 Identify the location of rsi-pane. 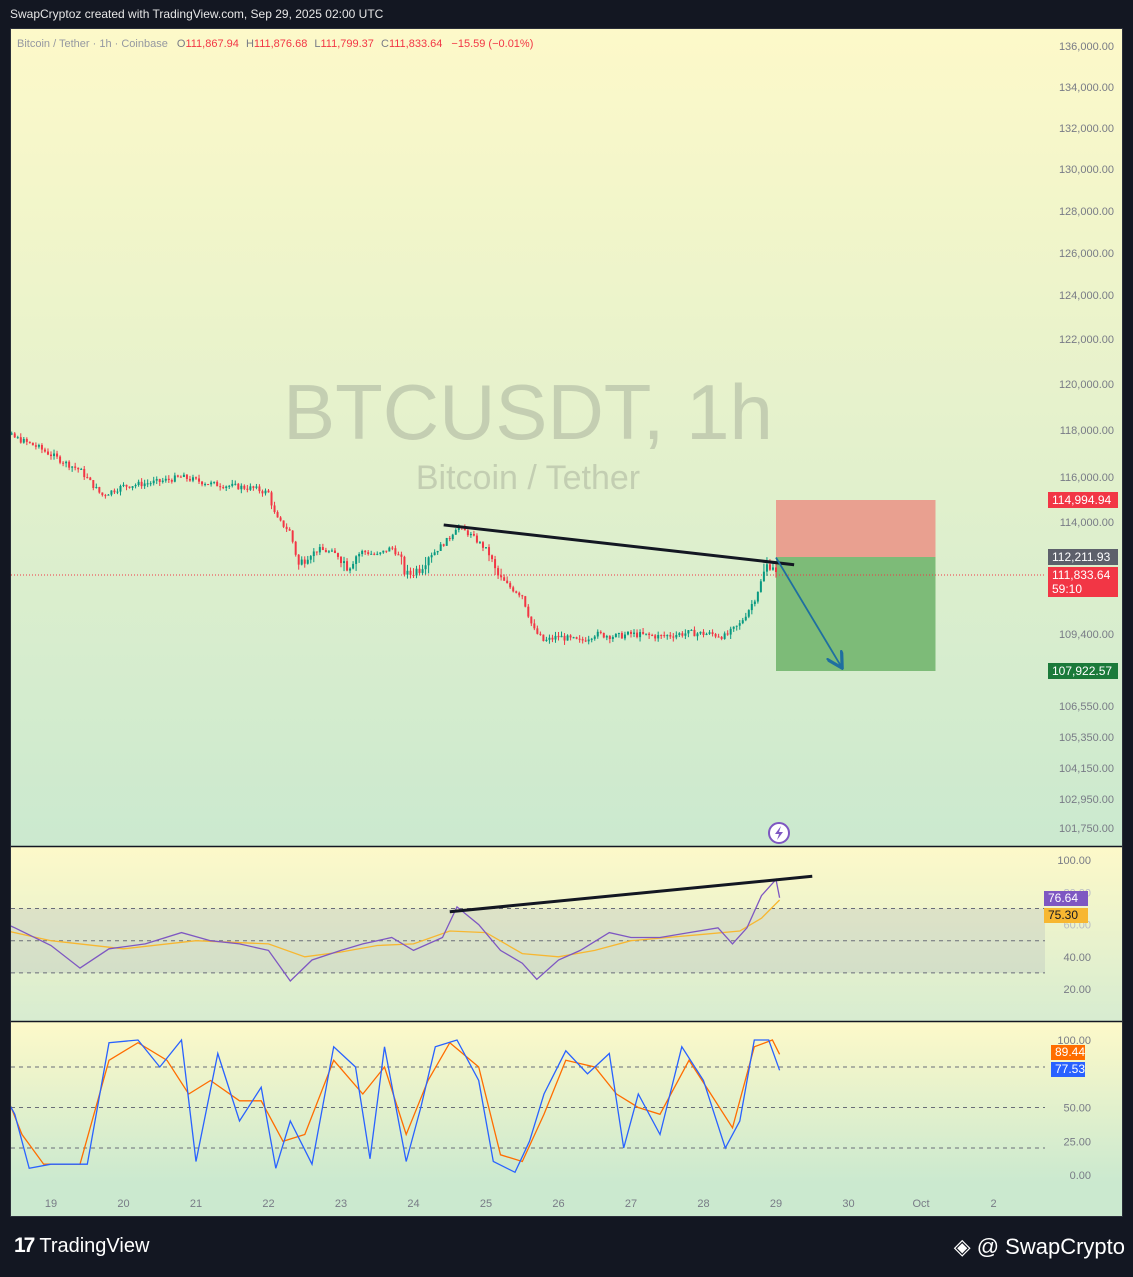
(566, 934).